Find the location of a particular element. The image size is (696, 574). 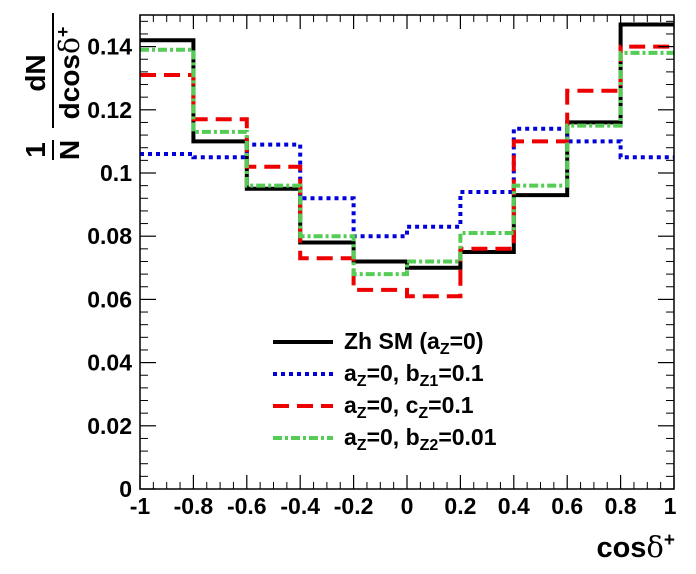

x-tick-label: -0.2 is located at coordinates (354, 506).